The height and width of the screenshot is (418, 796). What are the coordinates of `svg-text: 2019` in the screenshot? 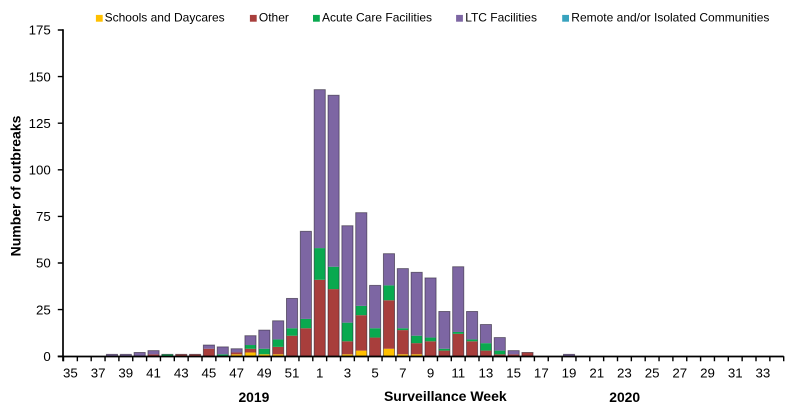 It's located at (253, 397).